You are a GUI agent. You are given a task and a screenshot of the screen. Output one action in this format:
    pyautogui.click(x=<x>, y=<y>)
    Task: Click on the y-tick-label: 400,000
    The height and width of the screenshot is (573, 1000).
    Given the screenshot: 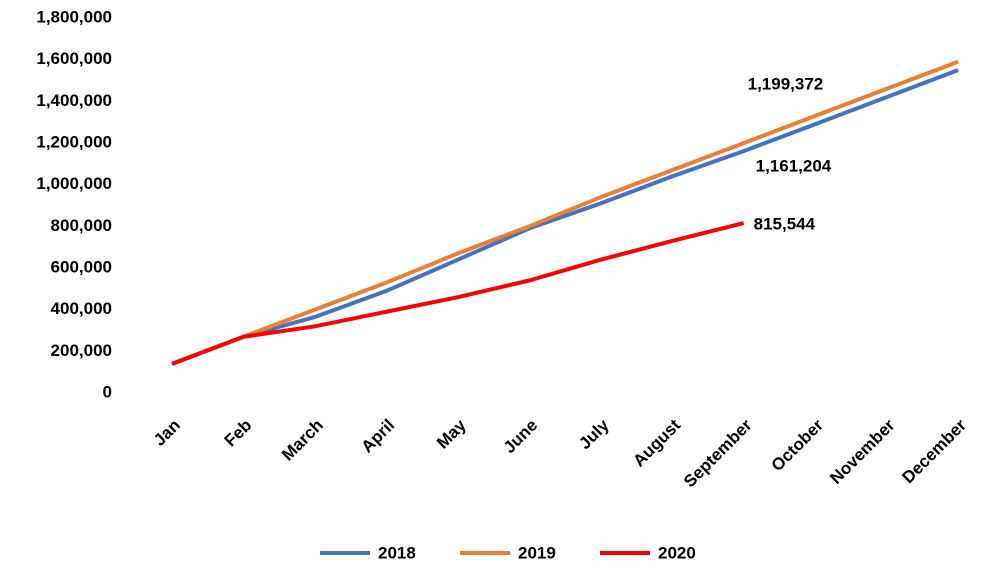 What is the action you would take?
    pyautogui.click(x=81, y=308)
    